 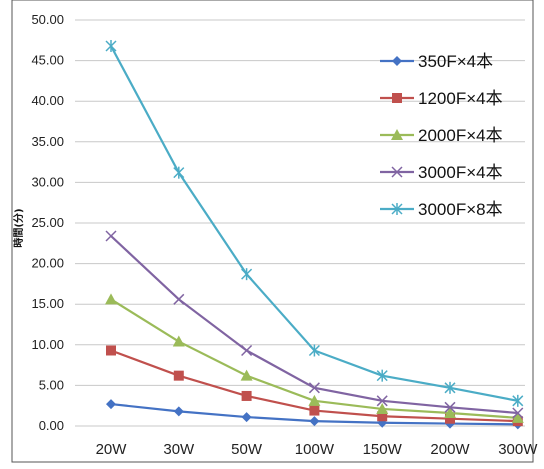 What do you see at coordinates (51, 425) in the screenshot?
I see `y-tick-label: 0.00` at bounding box center [51, 425].